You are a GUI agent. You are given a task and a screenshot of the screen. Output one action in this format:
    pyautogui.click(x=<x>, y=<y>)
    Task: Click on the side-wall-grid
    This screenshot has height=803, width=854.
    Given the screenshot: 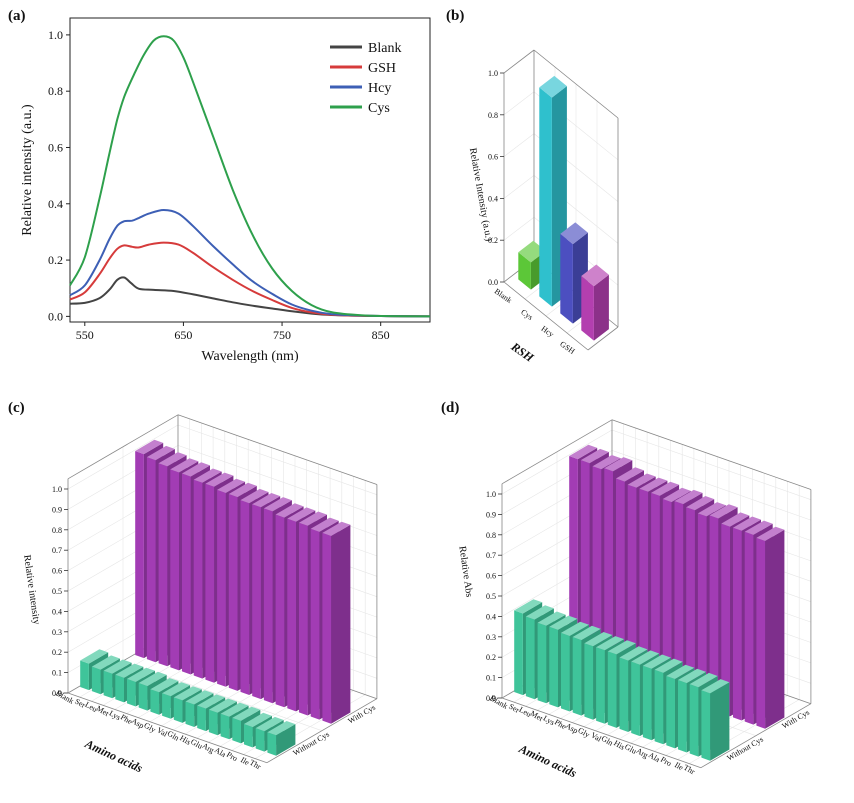 What is the action you would take?
    pyautogui.click(x=519, y=145)
    